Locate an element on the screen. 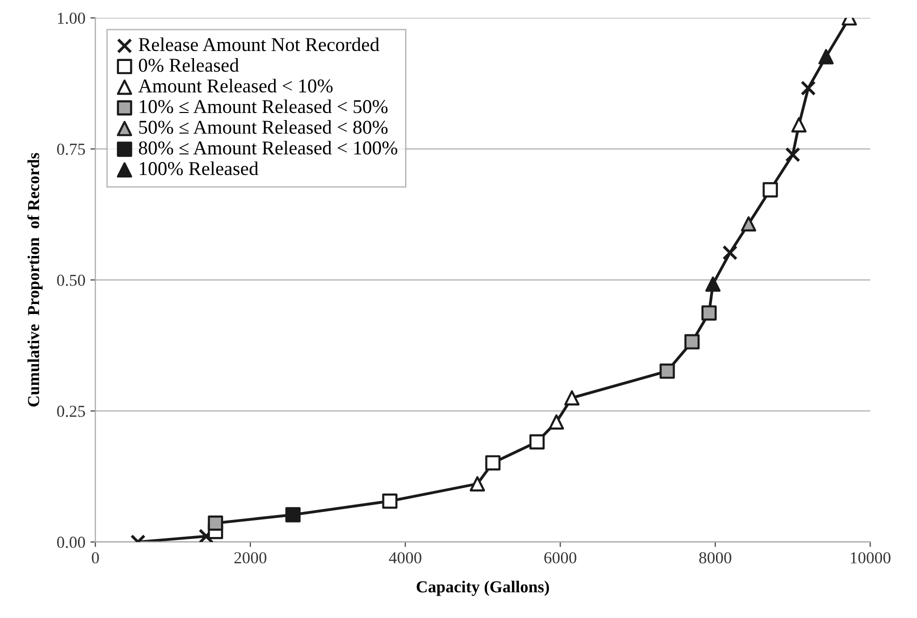  y-tick-label: 0.00 is located at coordinates (71, 542).